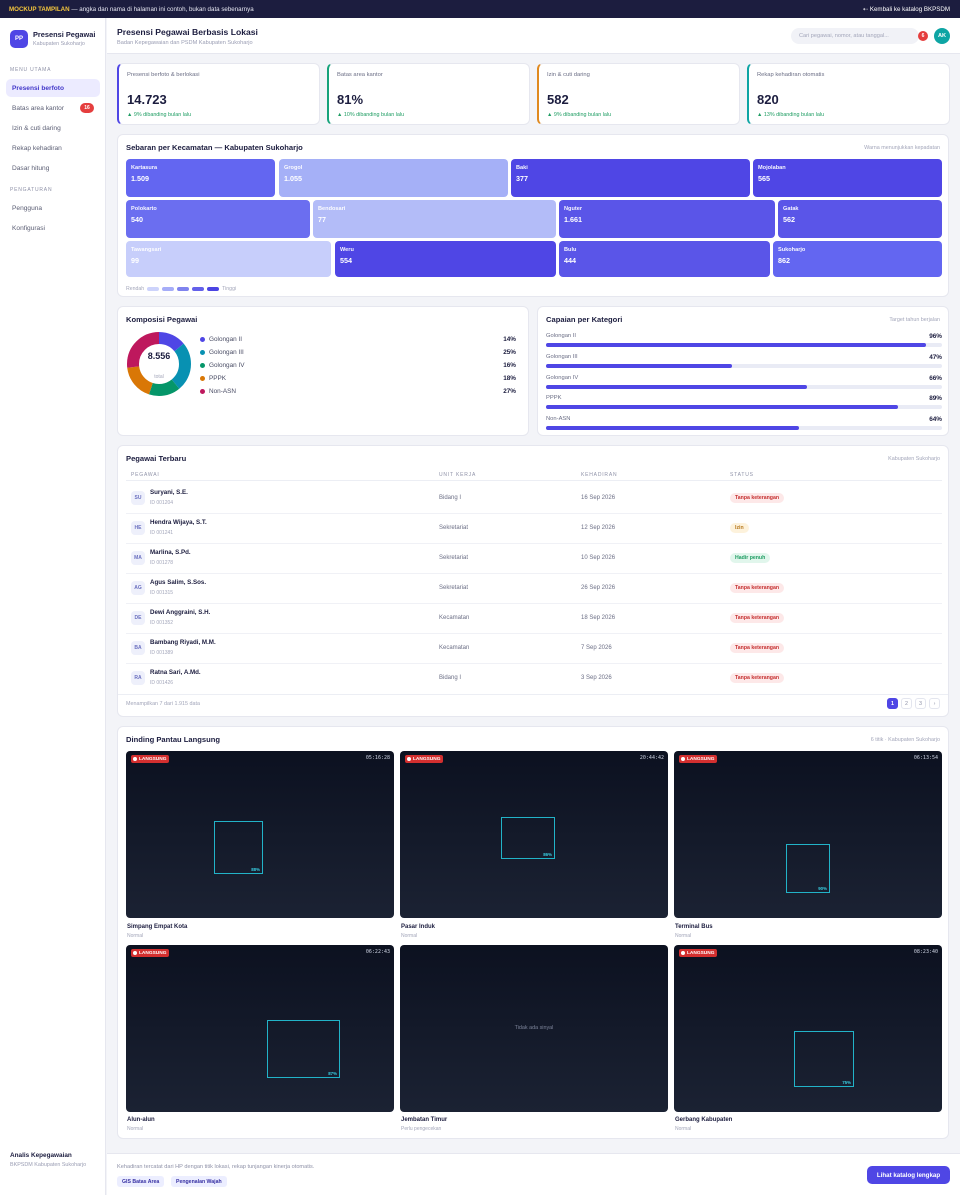  What do you see at coordinates (573, 219) in the screenshot?
I see `district-value: 1.661` at bounding box center [573, 219].